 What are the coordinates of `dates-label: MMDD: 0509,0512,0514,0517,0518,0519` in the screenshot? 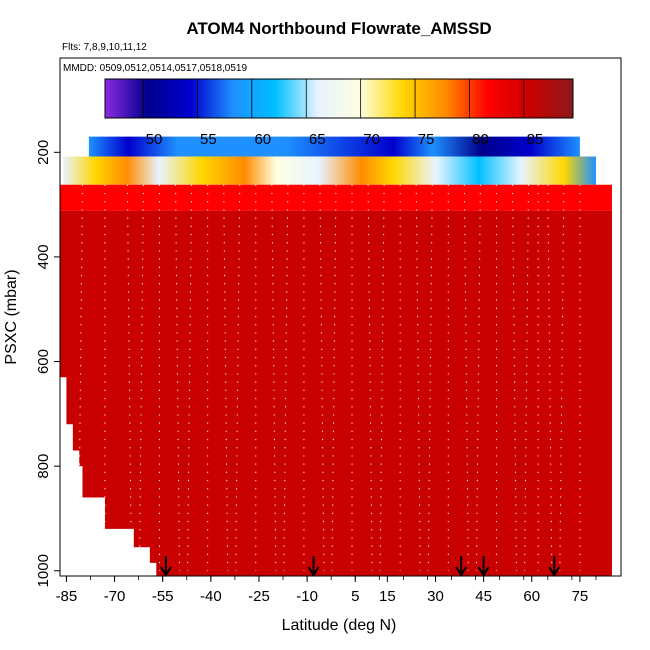 It's located at (155, 68).